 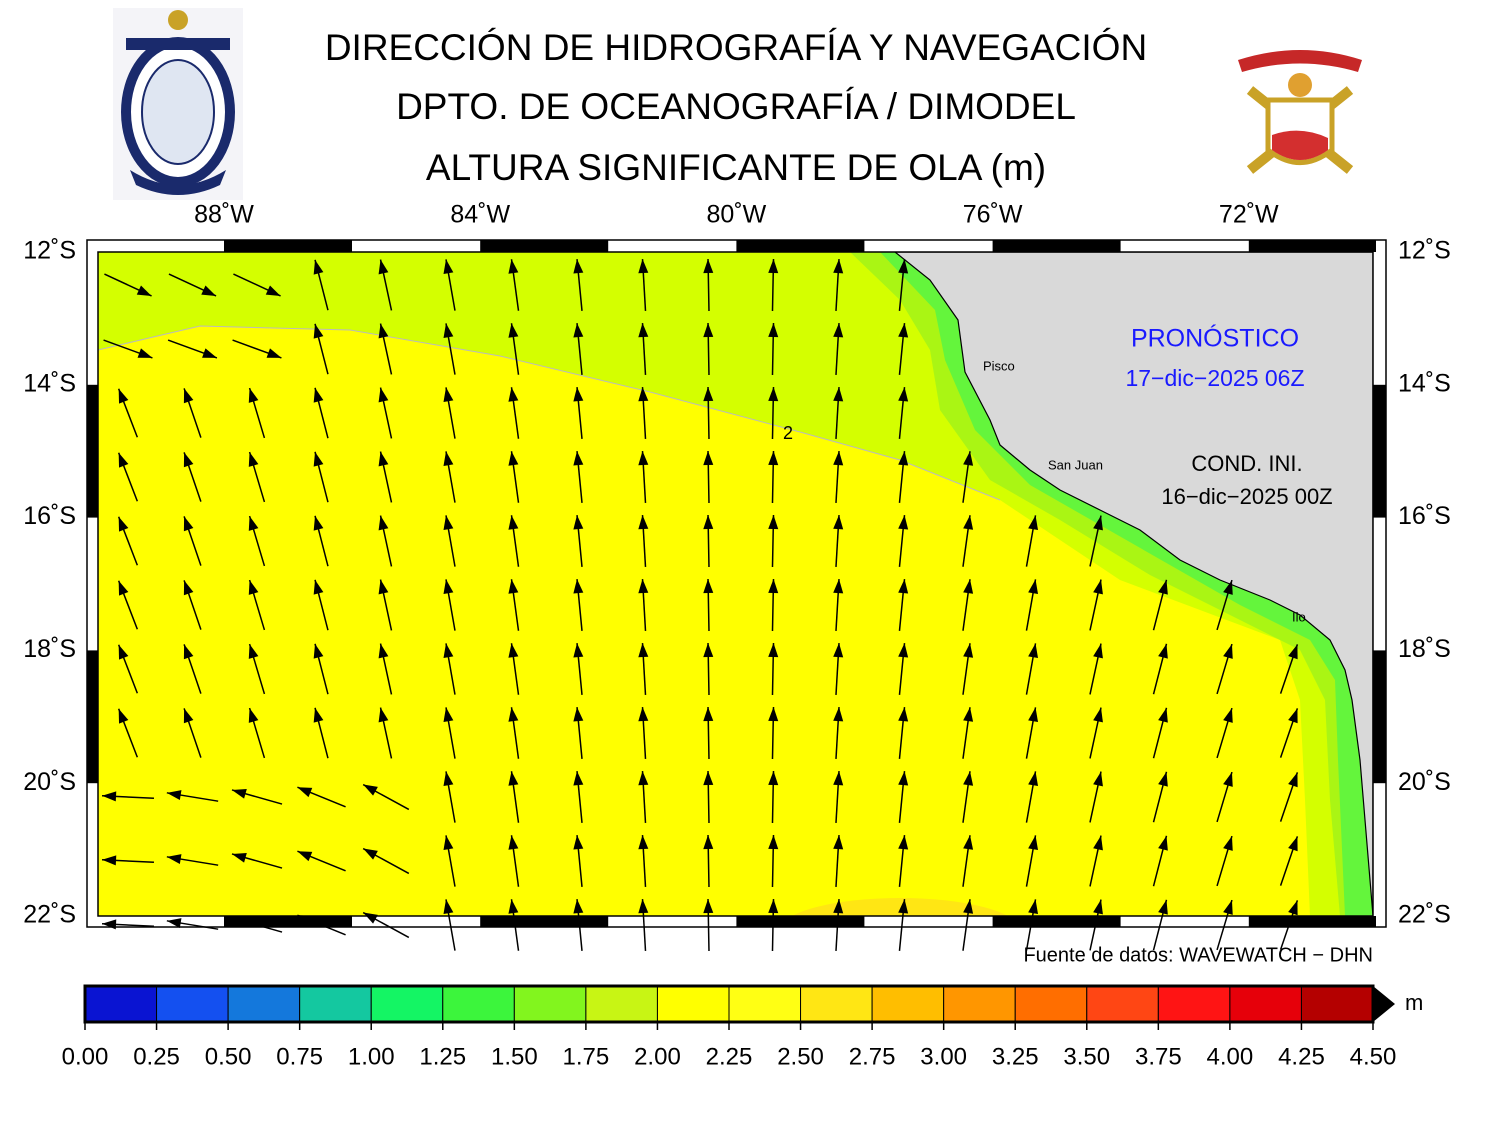 What do you see at coordinates (1158, 1056) in the screenshot?
I see `colorbar-tick-label: 3.75` at bounding box center [1158, 1056].